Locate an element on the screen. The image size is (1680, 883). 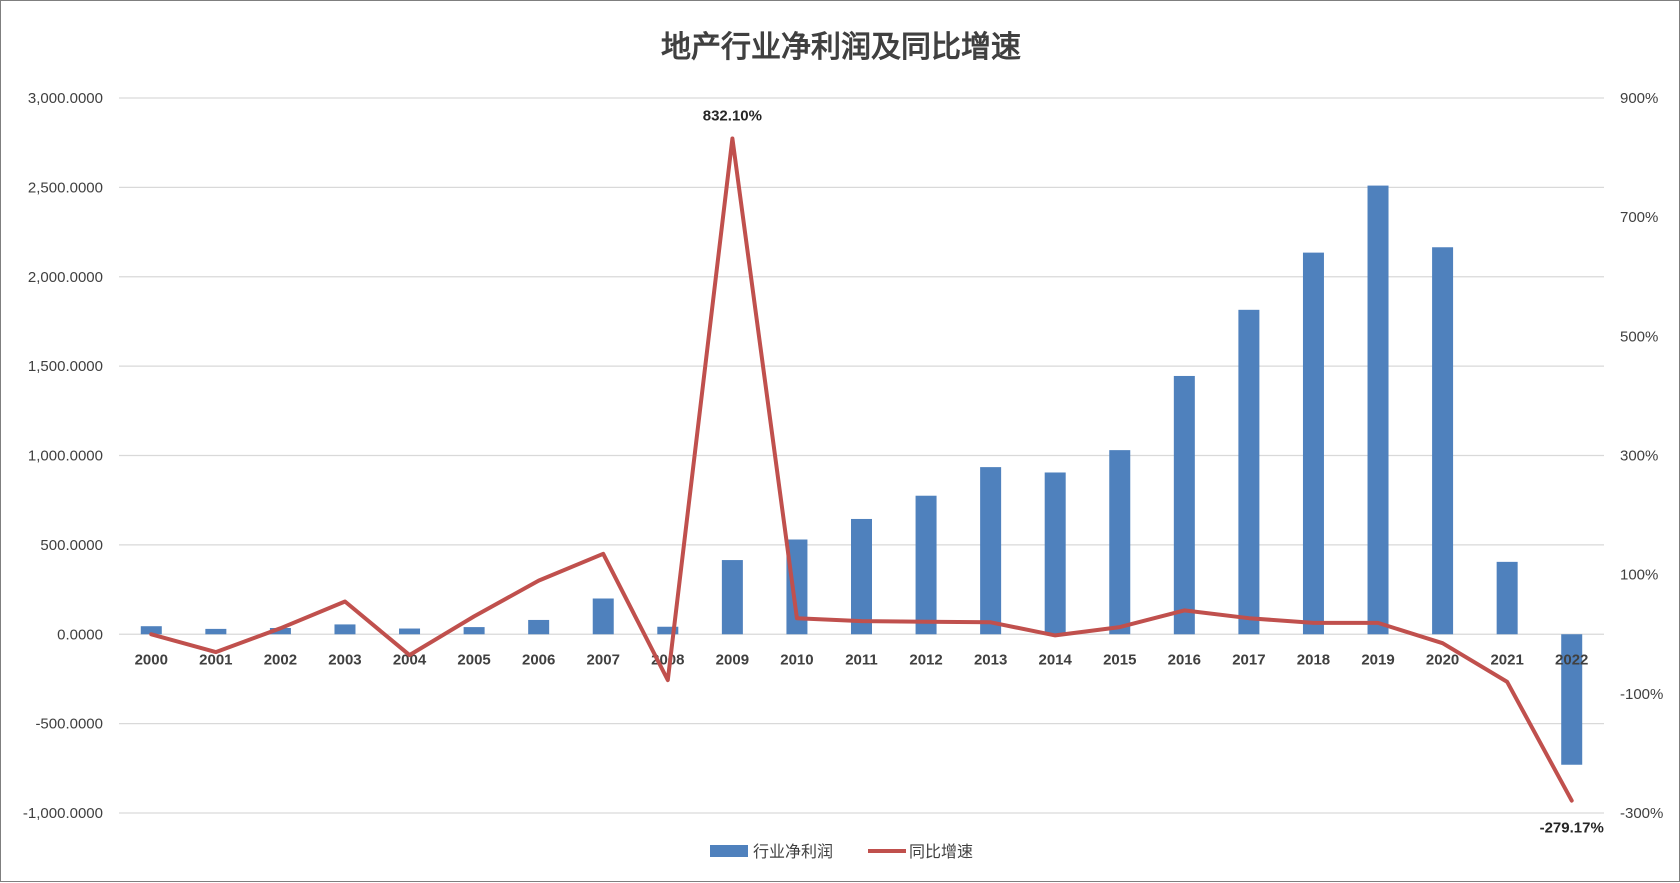
left-axis-tick-label: 500.0000 is located at coordinates (71, 545).